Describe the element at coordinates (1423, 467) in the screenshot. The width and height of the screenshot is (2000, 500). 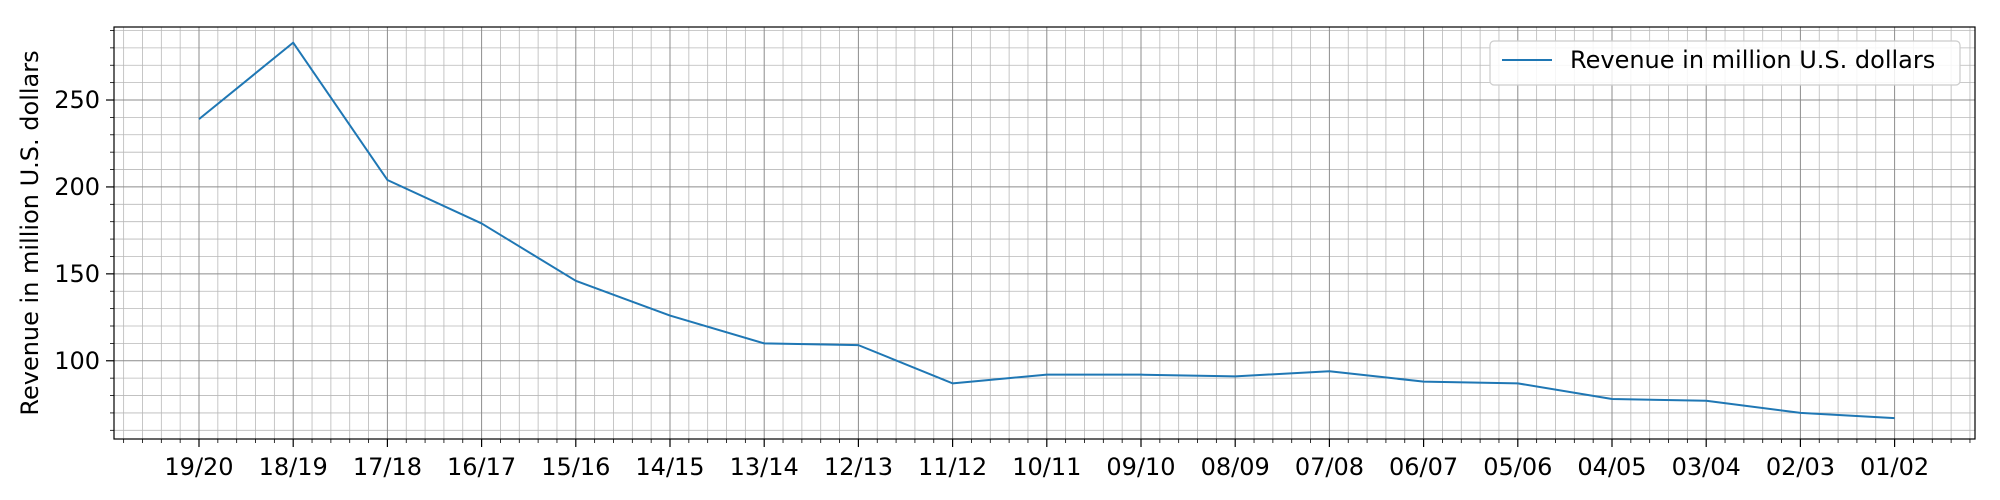
I see `x-tick-label: 06/07` at that location.